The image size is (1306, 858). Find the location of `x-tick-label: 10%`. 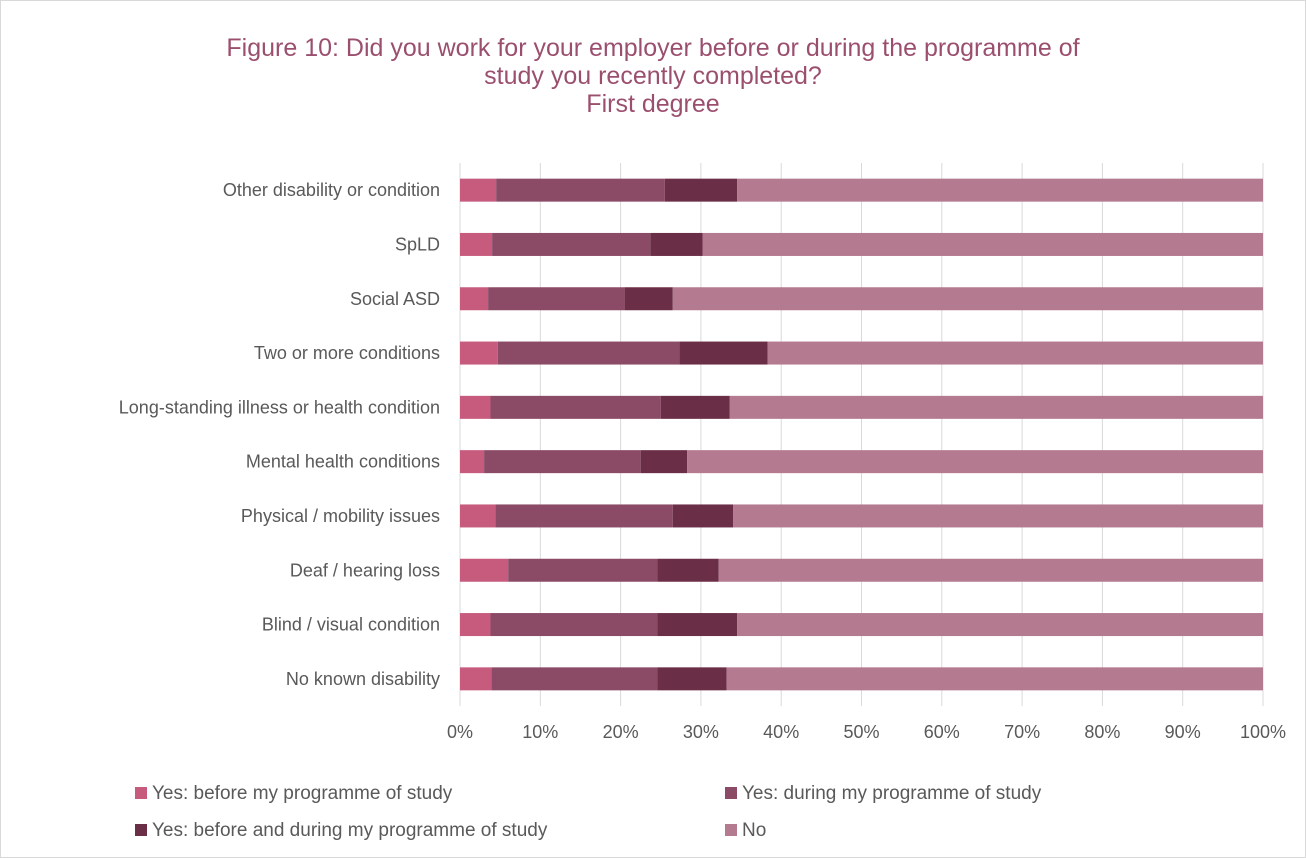

x-tick-label: 10% is located at coordinates (540, 732).